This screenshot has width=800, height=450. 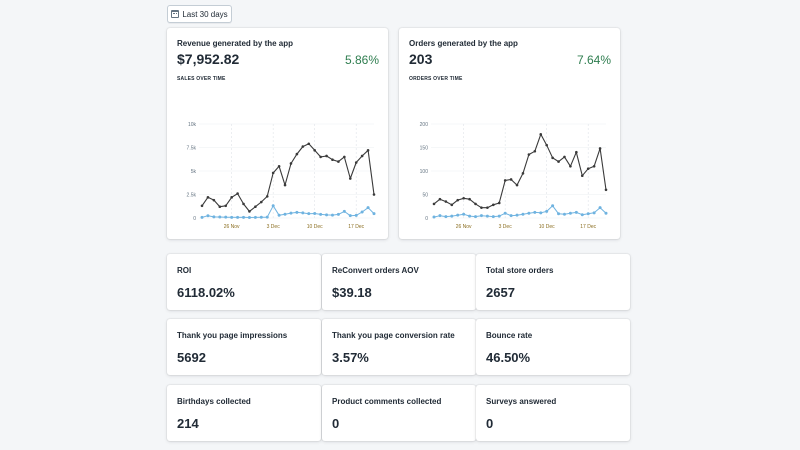 I want to click on y-tick-label: 2.5k, so click(x=192, y=196).